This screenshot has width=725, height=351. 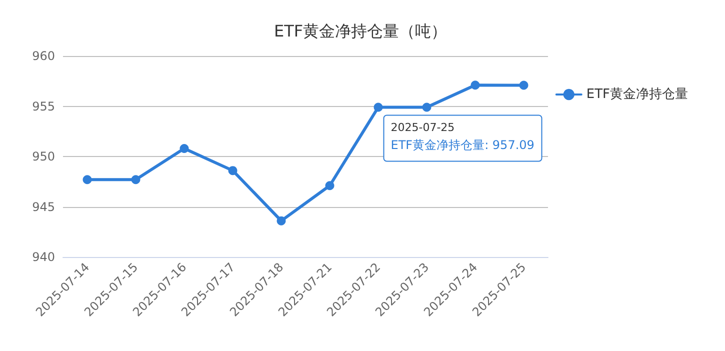 I want to click on y-tick-label: 960, so click(x=43, y=56).